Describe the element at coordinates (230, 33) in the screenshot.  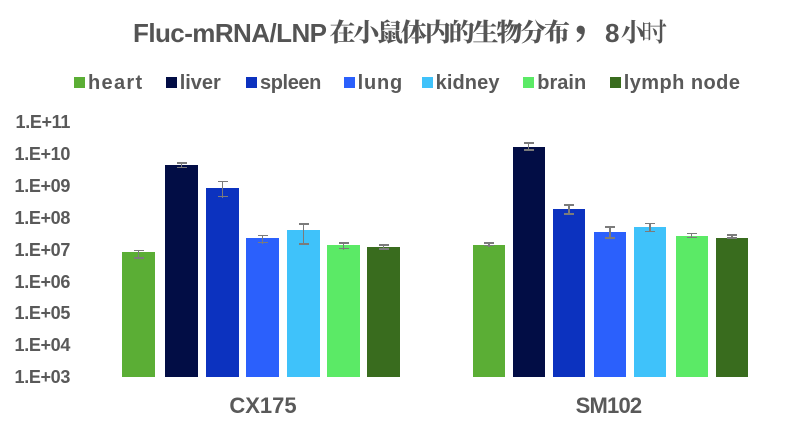
I see `svg-text: Fluc-mRNA/LNP` at that location.